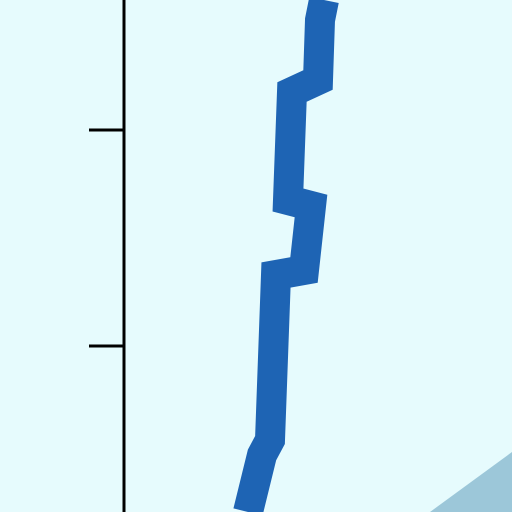 Image resolution: width=512 pixels, height=512 pixels. What do you see at coordinates (106, 238) in the screenshot?
I see `y-axis-ticks` at bounding box center [106, 238].